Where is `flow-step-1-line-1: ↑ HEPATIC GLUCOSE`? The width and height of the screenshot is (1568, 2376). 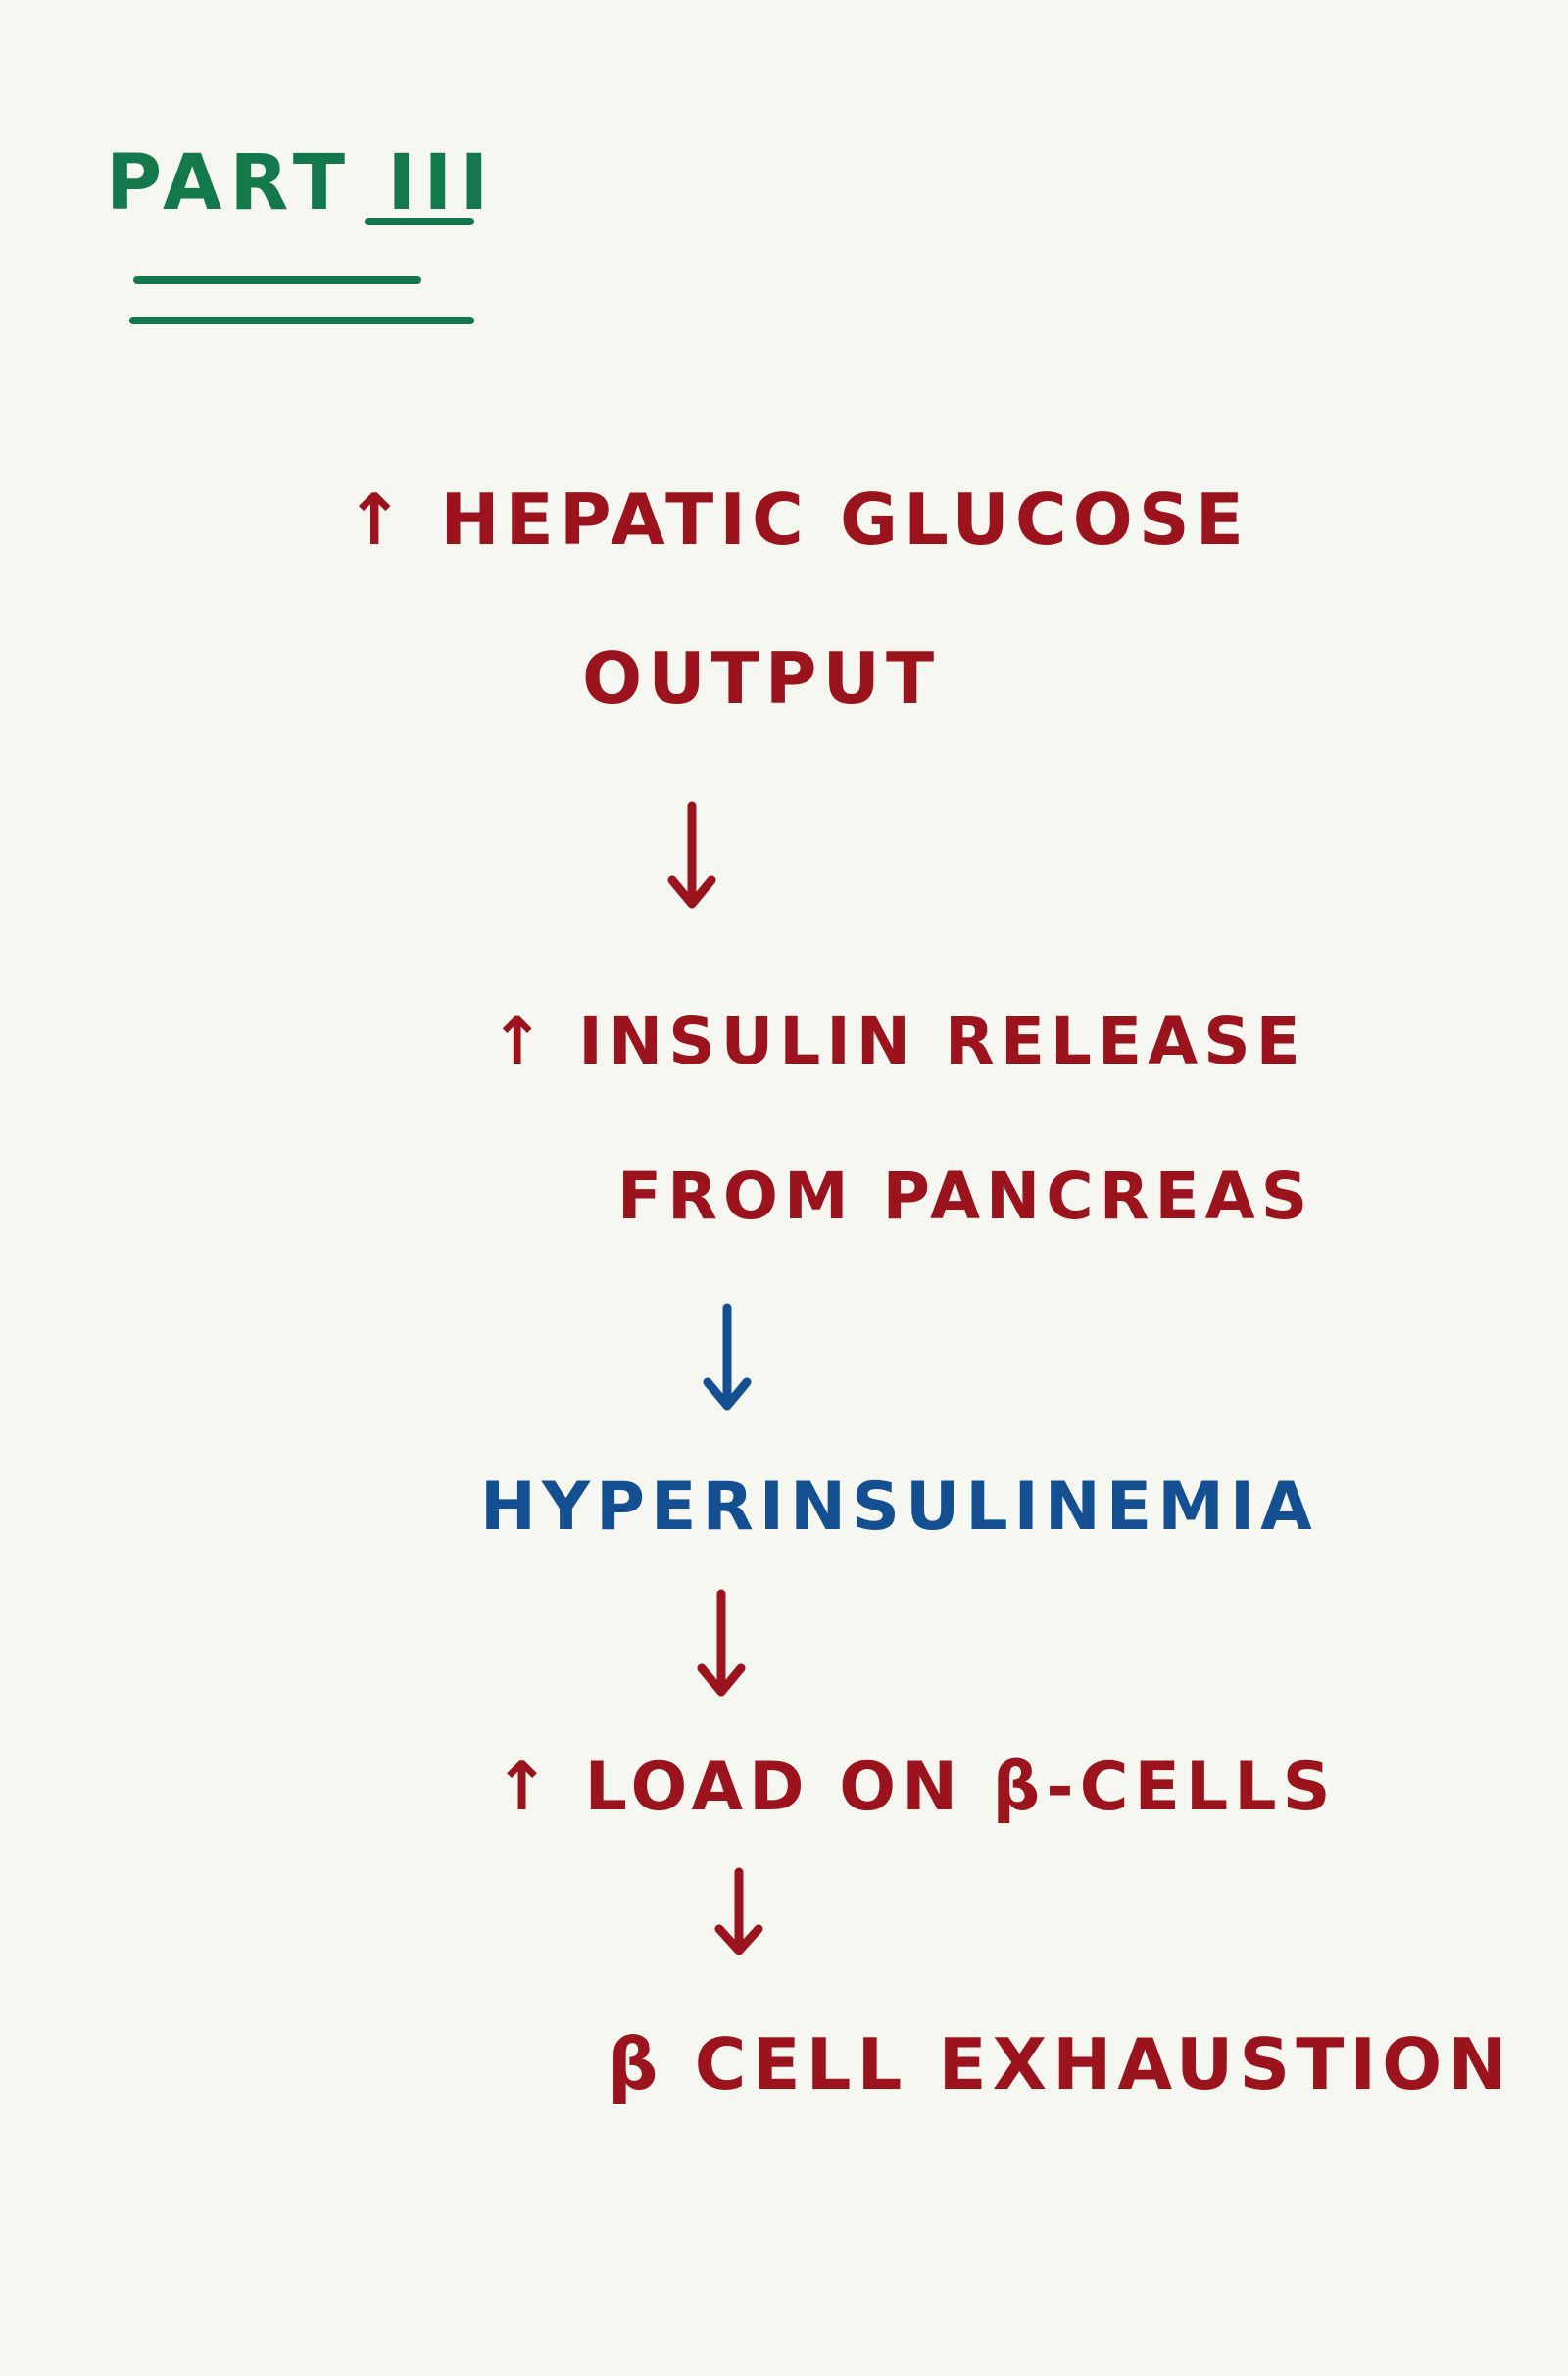
flow-step-1-line-1: ↑ HEPATIC GLUCOSE is located at coordinates (797, 519).